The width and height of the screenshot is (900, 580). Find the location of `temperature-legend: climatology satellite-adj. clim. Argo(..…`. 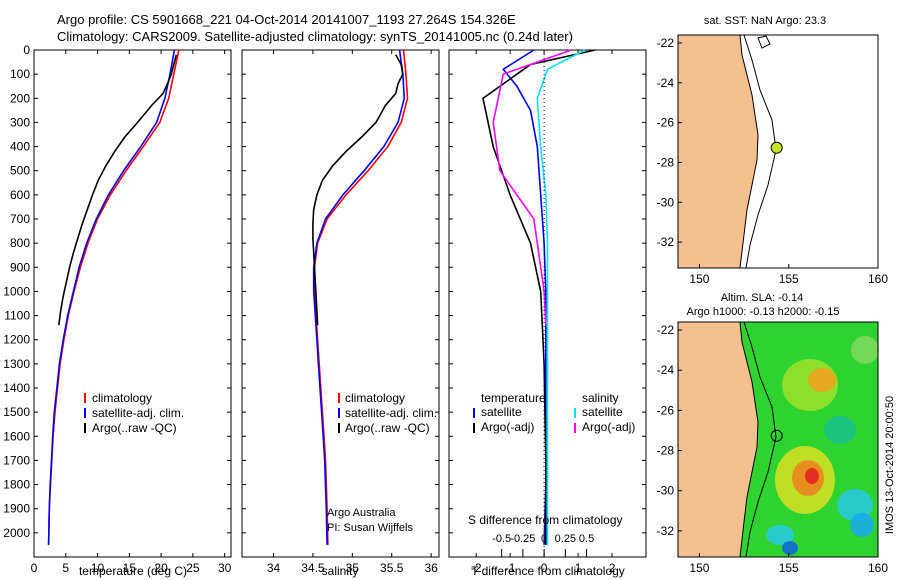

temperature-legend: climatology satellite-adj. clim. Argo(..… is located at coordinates (134, 413).